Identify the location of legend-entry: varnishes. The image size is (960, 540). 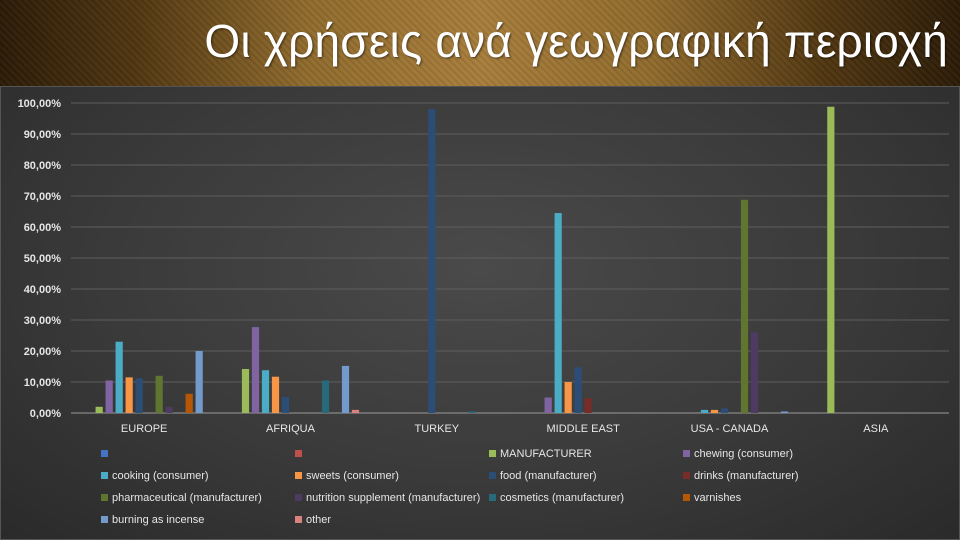
(718, 498).